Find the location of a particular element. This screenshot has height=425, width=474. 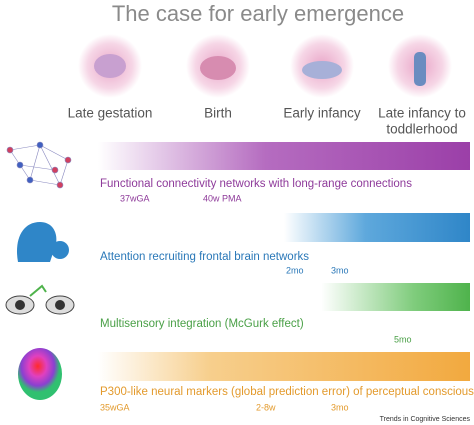

time-marker: 40w PMA is located at coordinates (222, 198).